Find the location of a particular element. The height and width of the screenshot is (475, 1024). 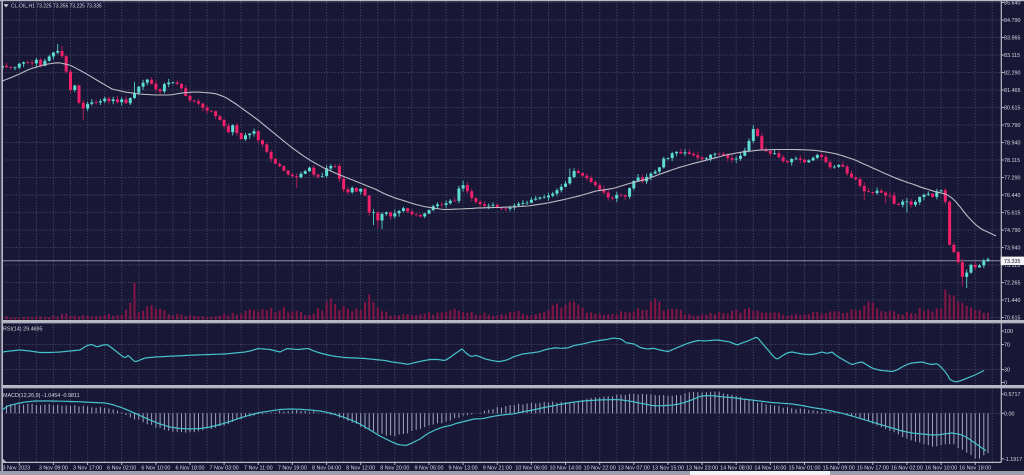

svg-text: 8 Nov 20:00 is located at coordinates (394, 469).